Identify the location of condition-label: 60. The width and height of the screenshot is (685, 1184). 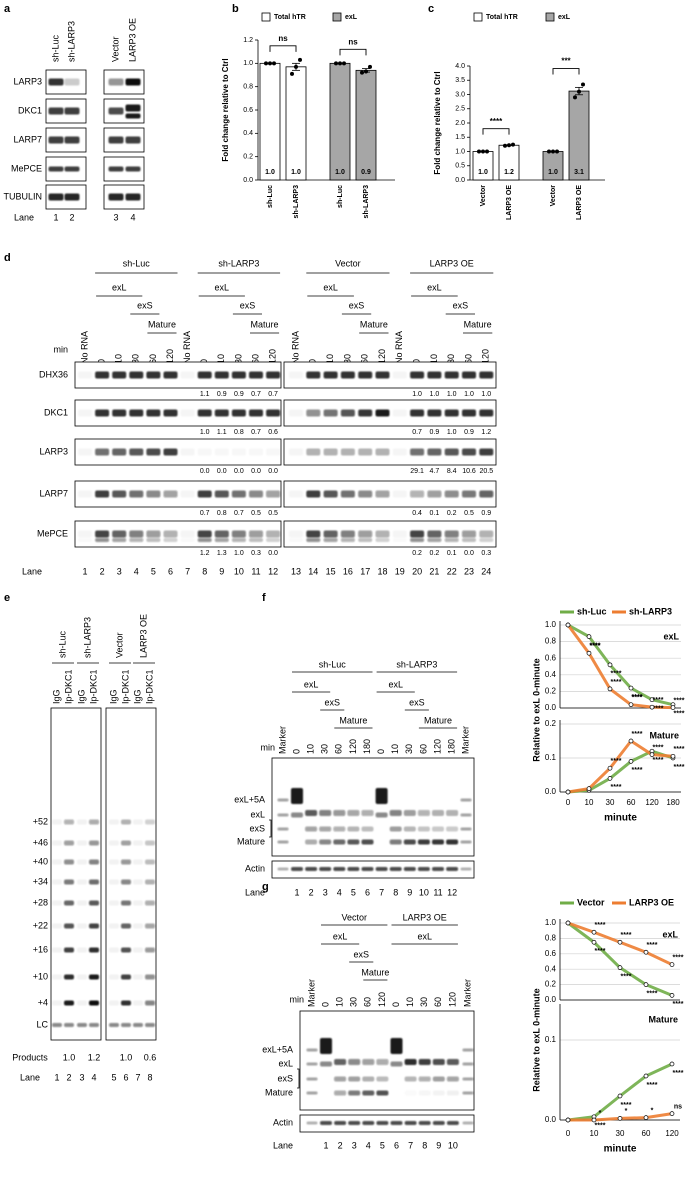
(255, 359).